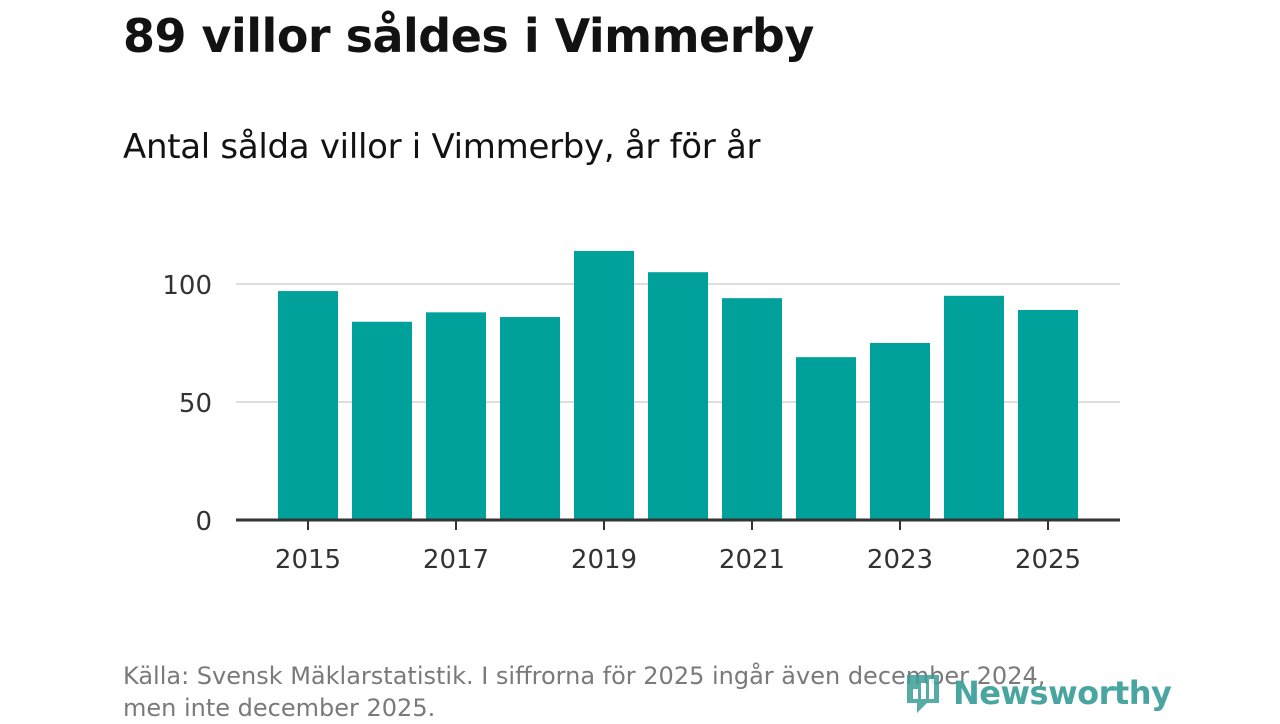 The width and height of the screenshot is (1280, 724). Describe the element at coordinates (442, 147) in the screenshot. I see `chart-subtitle: Antal sålda villor i Vimmerby, år för år` at that location.